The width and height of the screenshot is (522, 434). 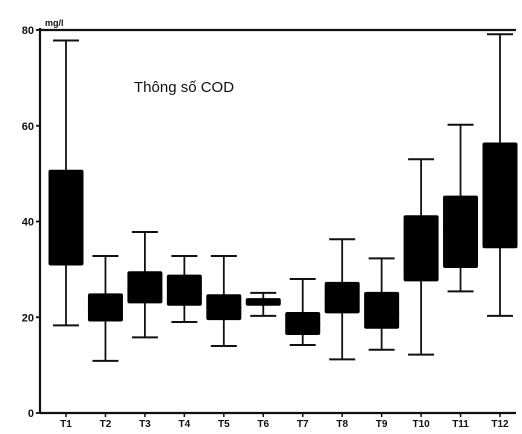 I want to click on y-tick-label: 80, so click(x=28, y=31).